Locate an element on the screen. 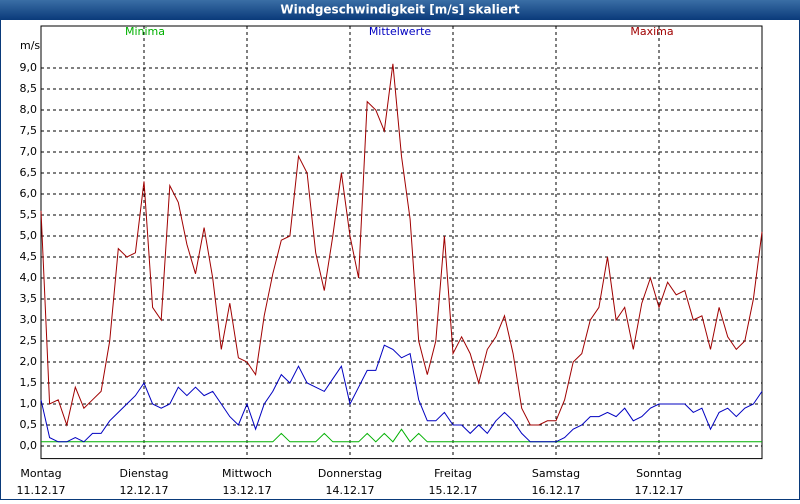 The height and width of the screenshot is (504, 800). y-tick-label: 7,0 is located at coordinates (29, 151).